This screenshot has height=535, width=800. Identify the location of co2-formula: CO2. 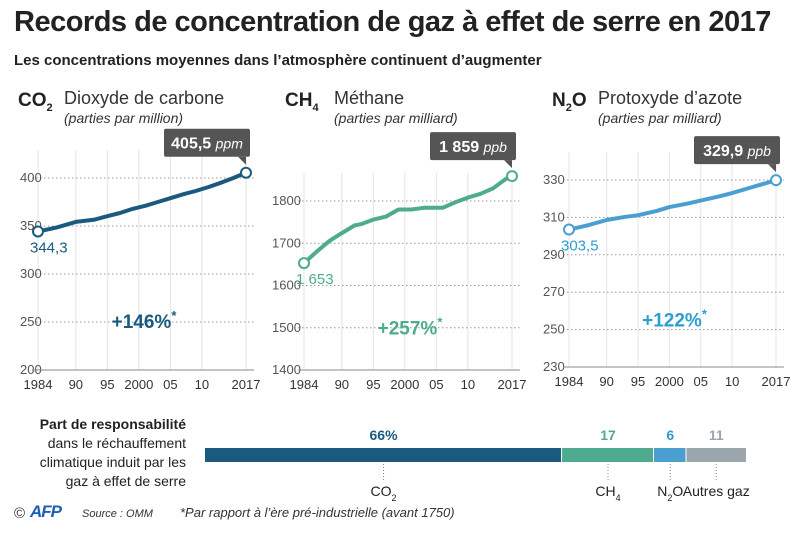
(35, 102).